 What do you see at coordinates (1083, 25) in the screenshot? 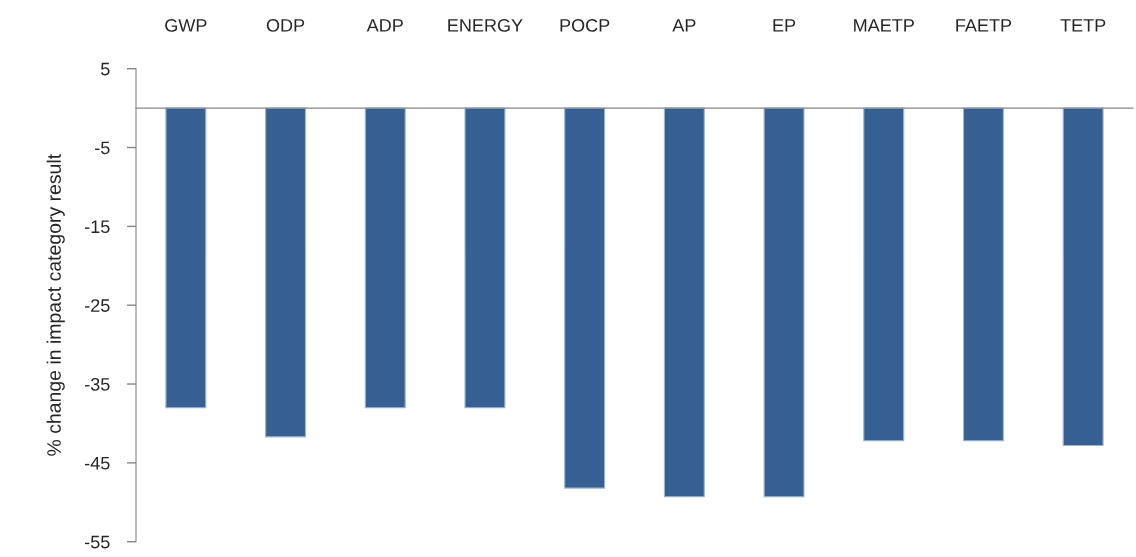
I see `x-tick-label: TETP` at bounding box center [1083, 25].